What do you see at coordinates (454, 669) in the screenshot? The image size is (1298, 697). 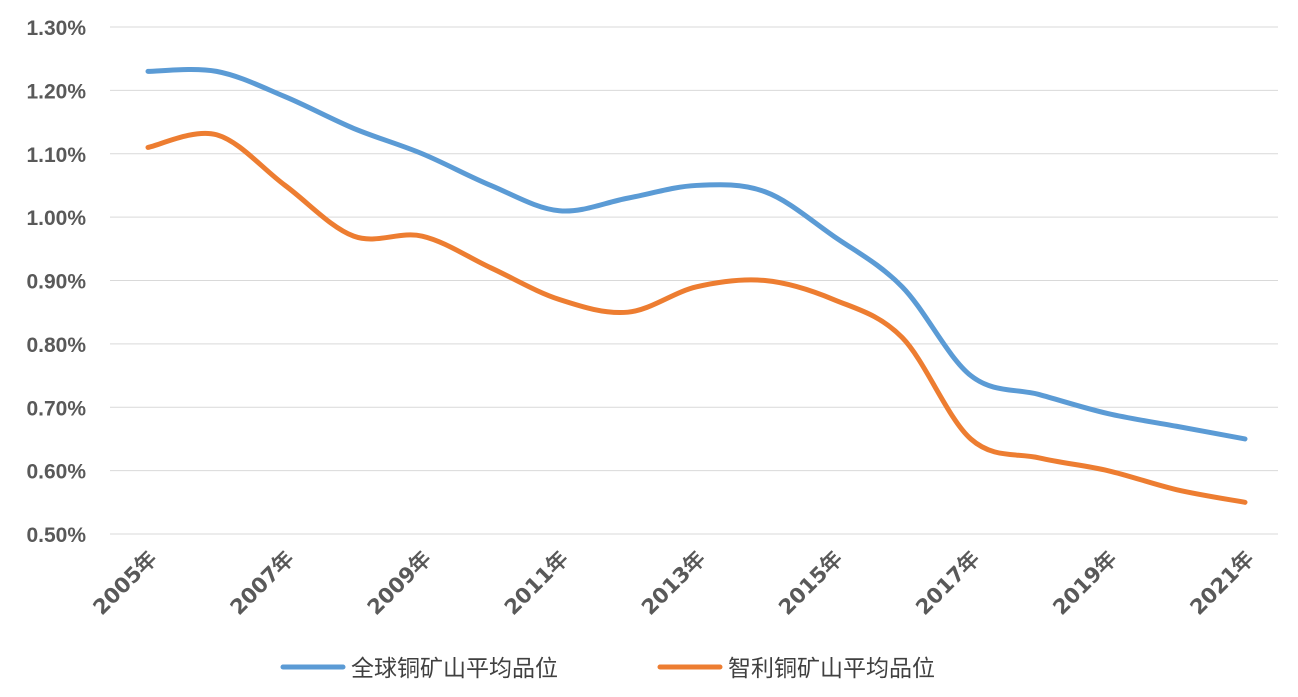 I see `legend-label: 全球铜矿山平均品位` at bounding box center [454, 669].